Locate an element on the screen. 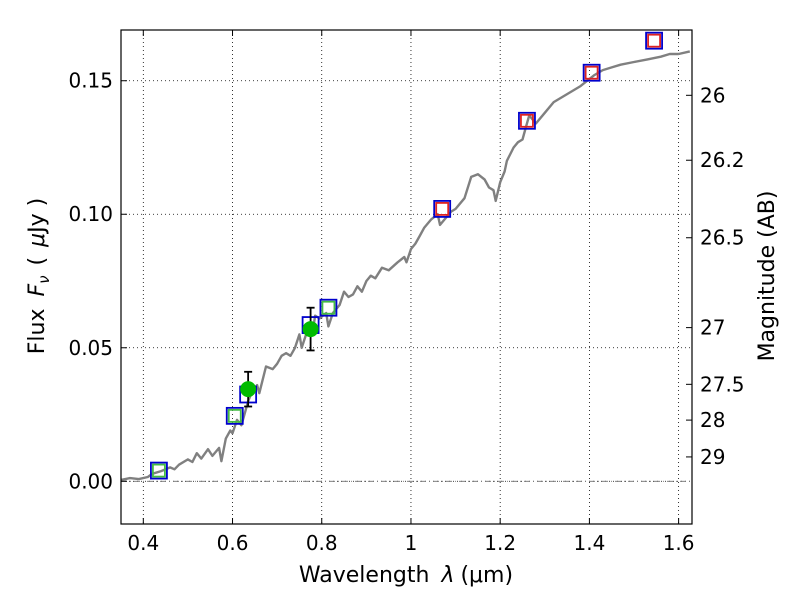 This screenshot has height=600, width=800. x-axis-label: Wavelength λ (μm) is located at coordinates (406, 575).